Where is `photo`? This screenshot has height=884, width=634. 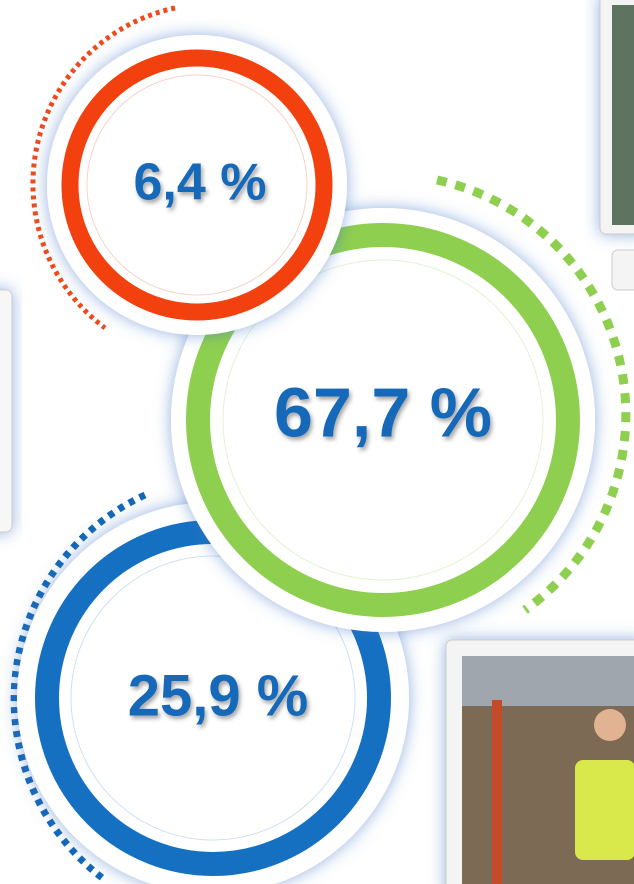 photo is located at coordinates (623, 115).